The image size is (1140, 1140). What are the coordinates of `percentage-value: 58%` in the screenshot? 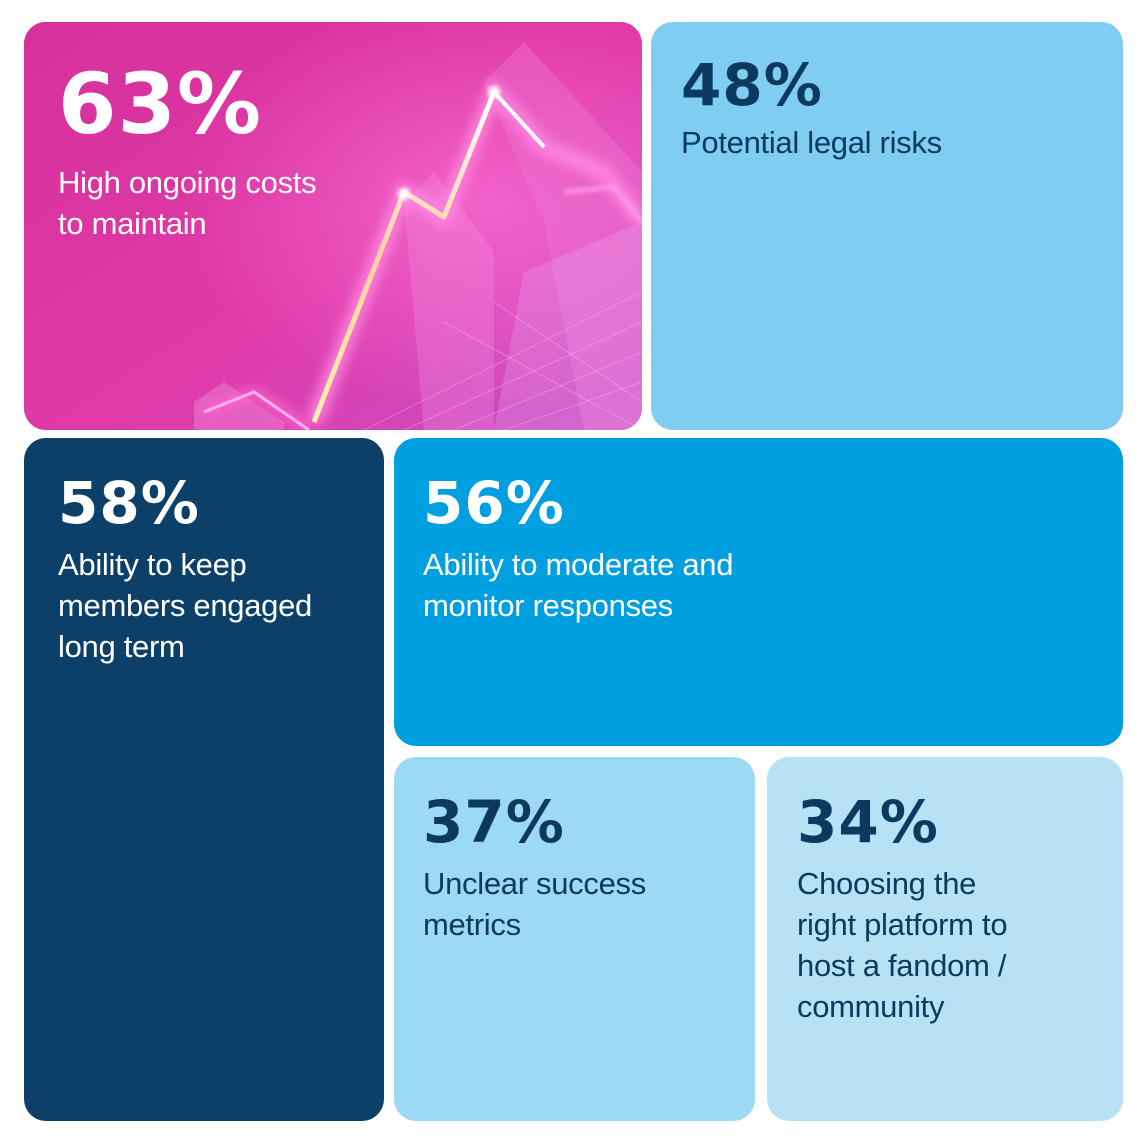 It's located at (129, 503).